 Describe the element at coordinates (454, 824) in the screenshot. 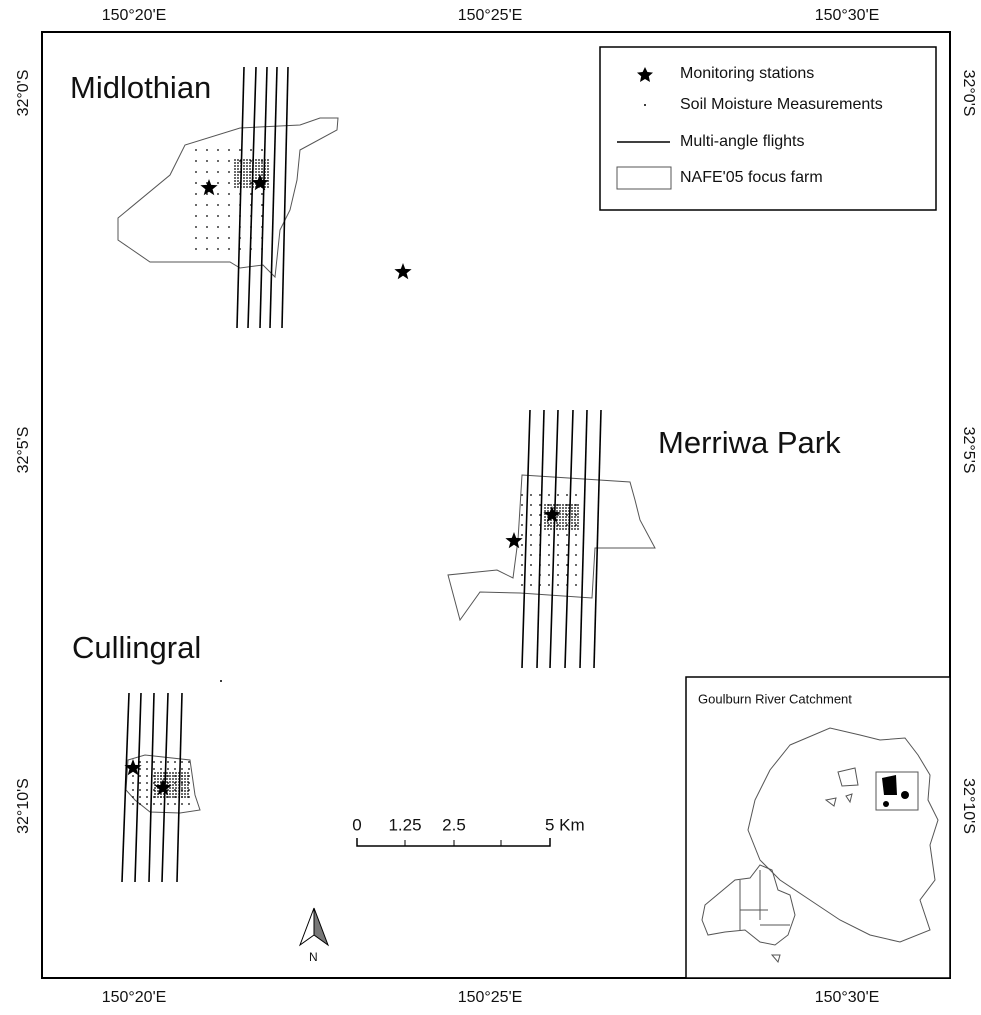

I see `scale-label: 2.5` at that location.